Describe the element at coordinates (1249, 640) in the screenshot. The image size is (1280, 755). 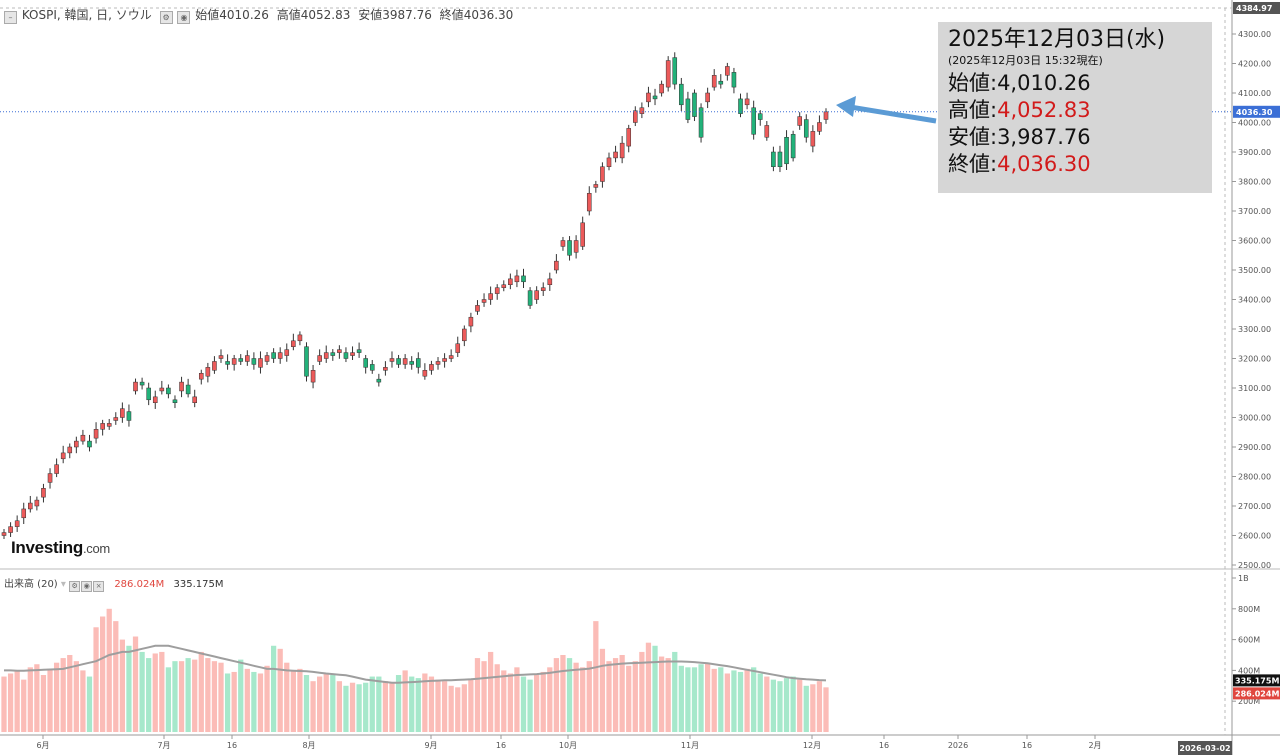
I see `vol-tick-label: 600M` at that location.